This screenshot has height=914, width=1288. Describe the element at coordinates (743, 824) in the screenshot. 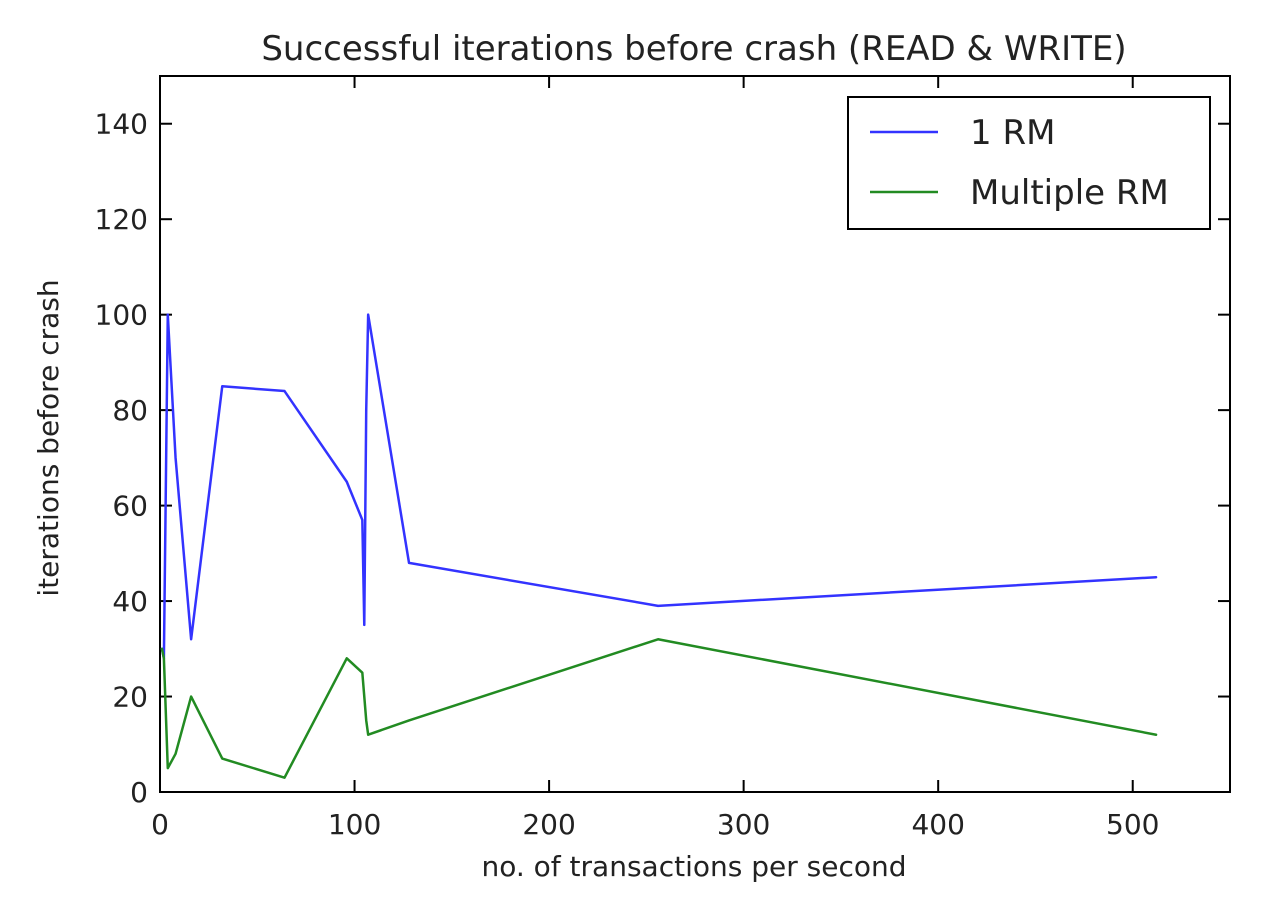

I see `x-tick-label: 300` at that location.